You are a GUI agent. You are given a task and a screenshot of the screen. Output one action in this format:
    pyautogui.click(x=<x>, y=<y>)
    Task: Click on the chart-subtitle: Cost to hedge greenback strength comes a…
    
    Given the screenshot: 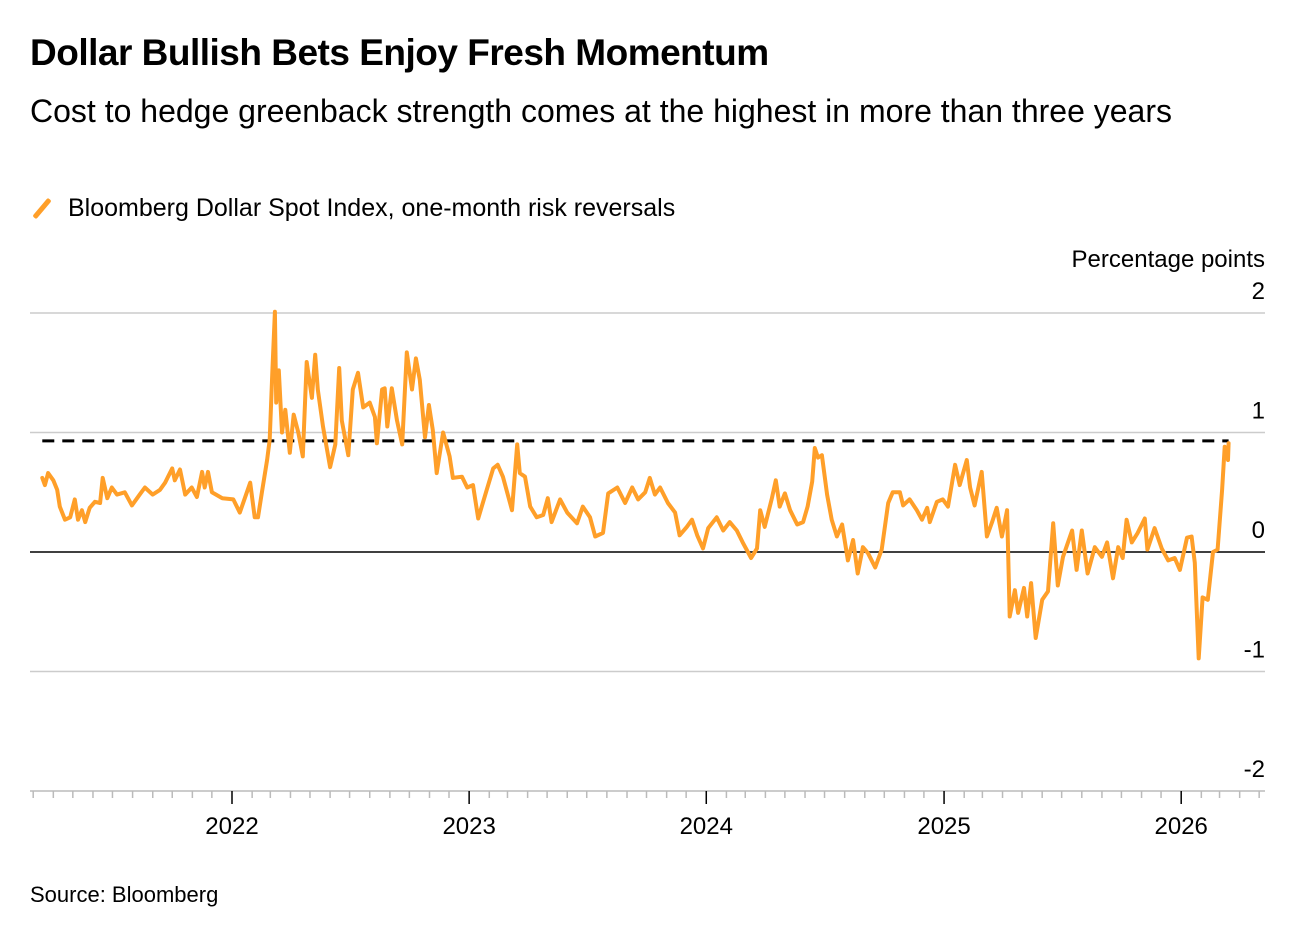 What is the action you would take?
    pyautogui.click(x=601, y=111)
    